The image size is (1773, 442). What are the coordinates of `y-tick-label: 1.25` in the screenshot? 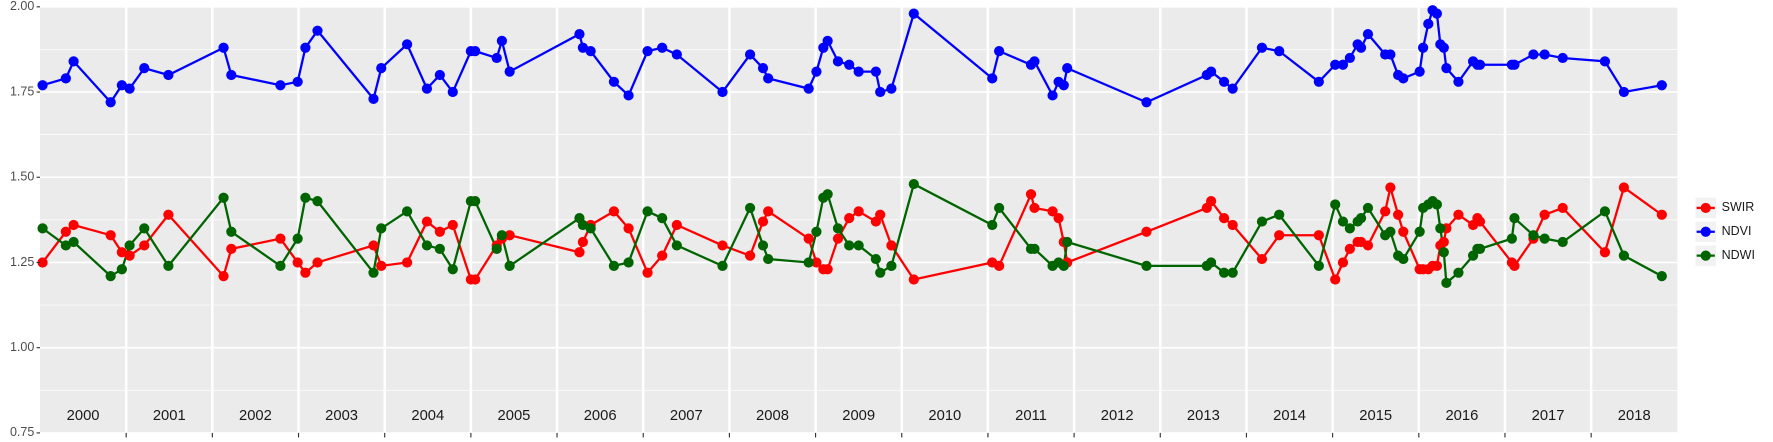 It's located at (22, 262).